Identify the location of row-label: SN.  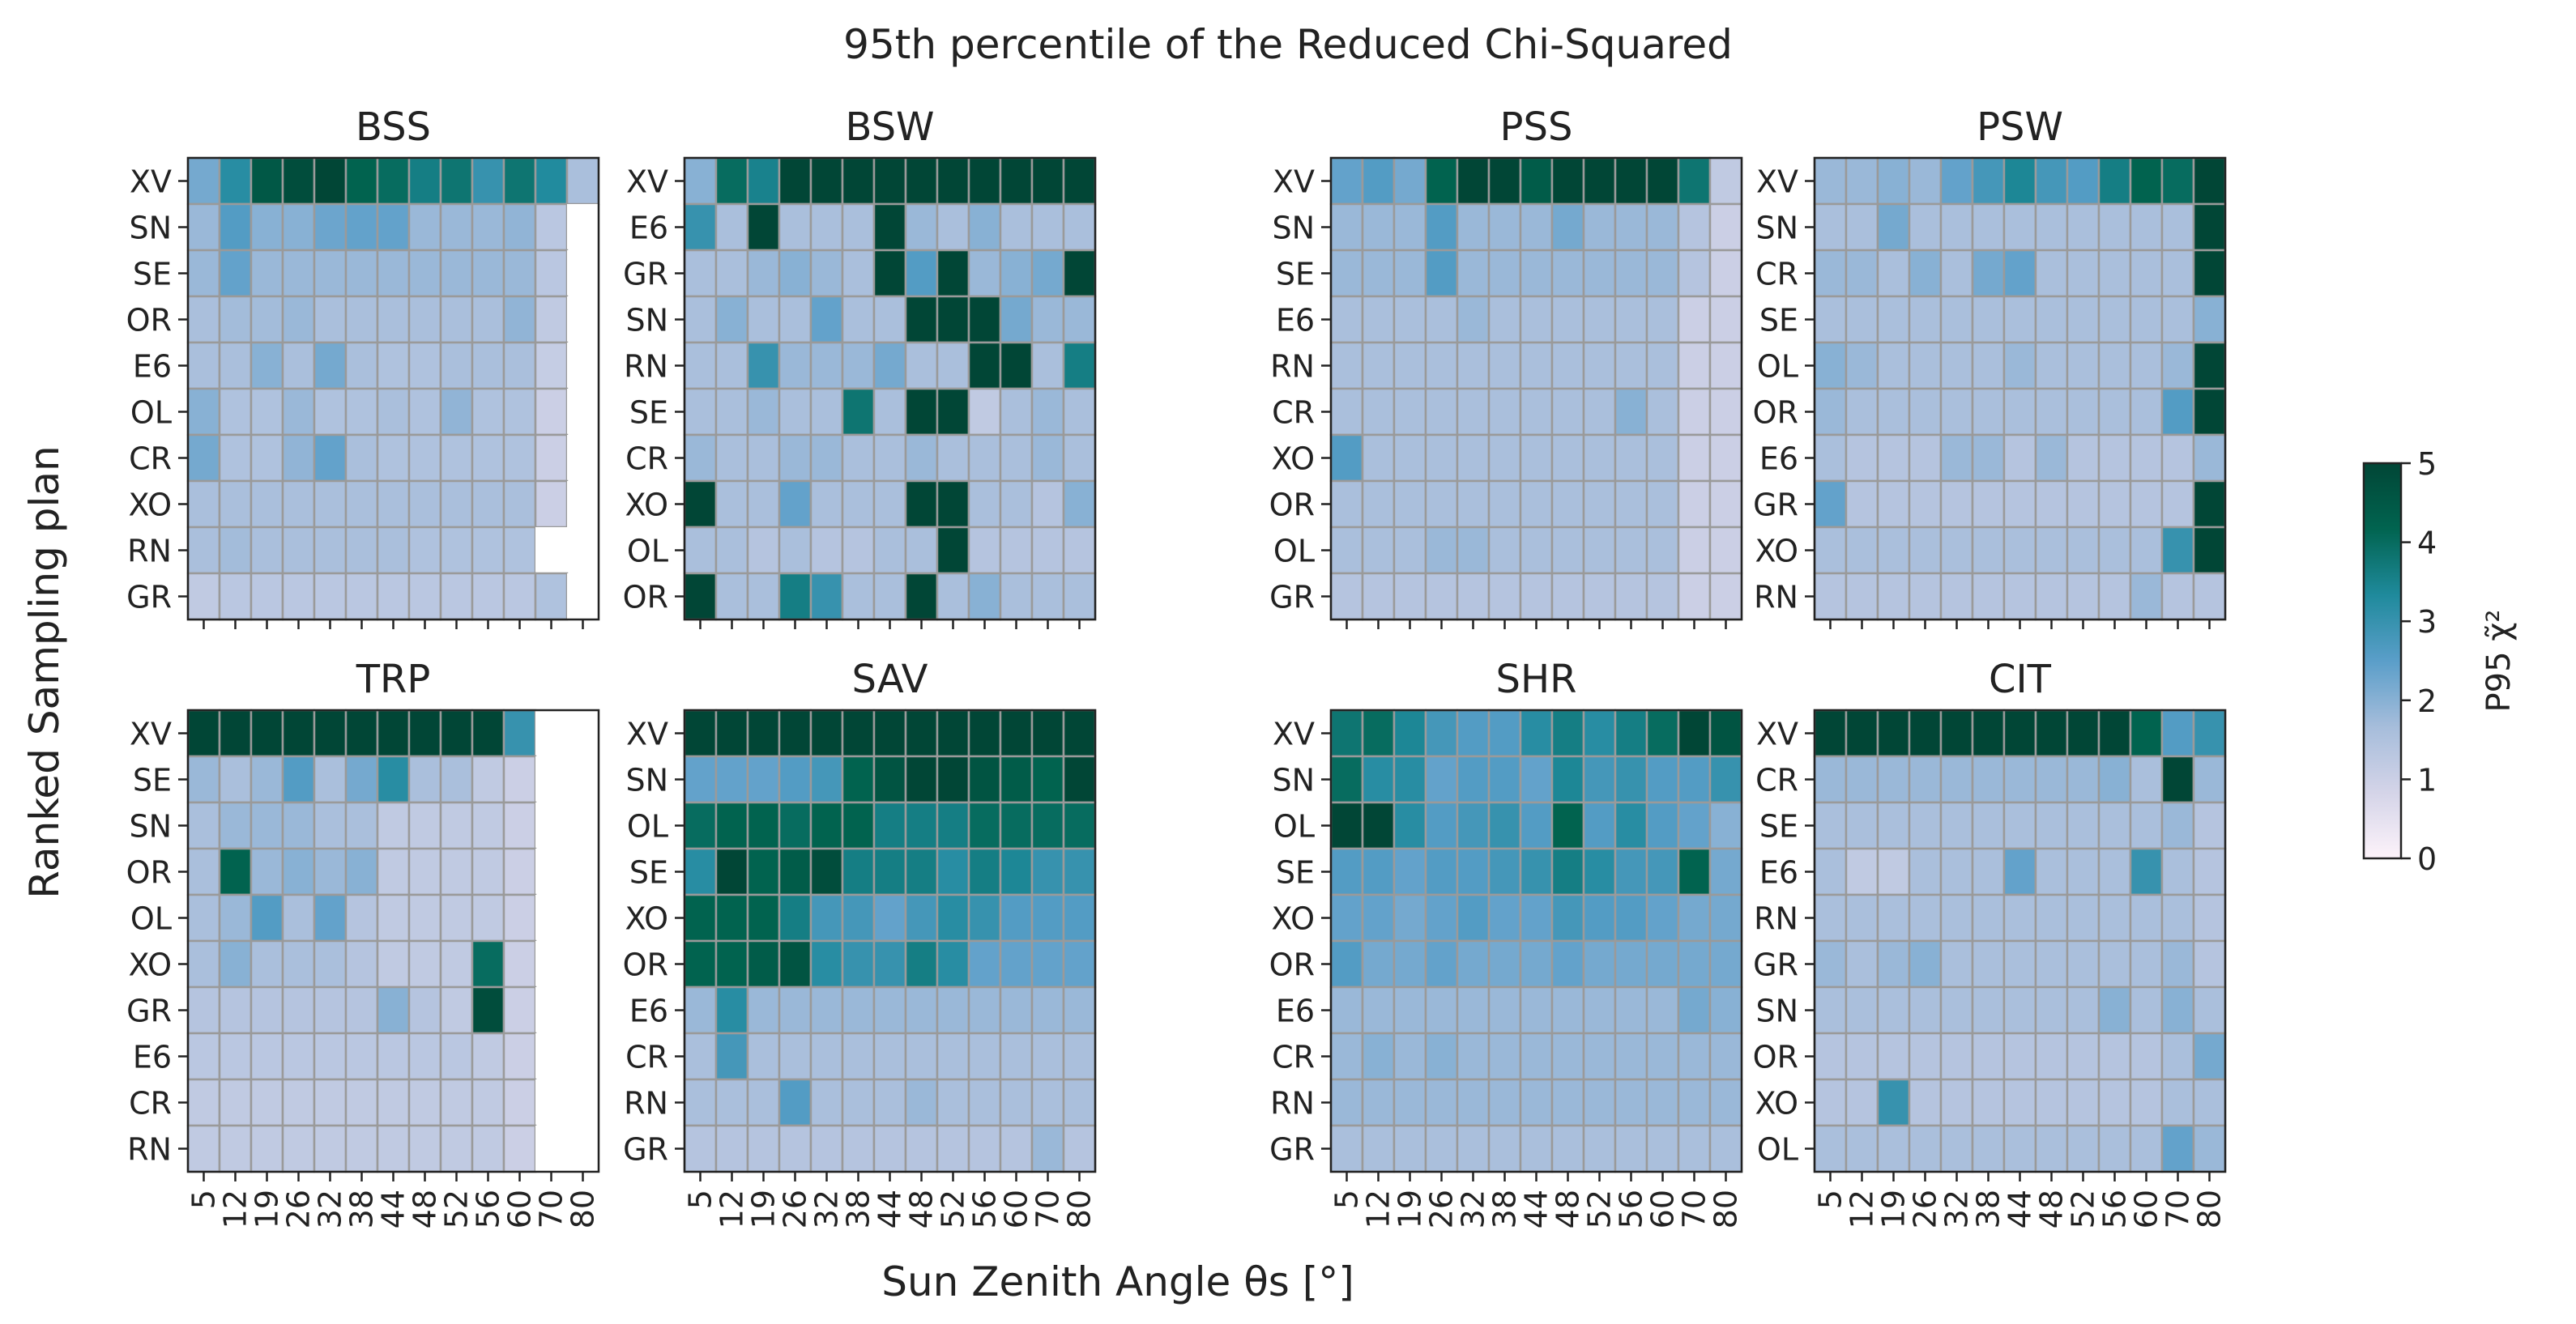
(150, 228).